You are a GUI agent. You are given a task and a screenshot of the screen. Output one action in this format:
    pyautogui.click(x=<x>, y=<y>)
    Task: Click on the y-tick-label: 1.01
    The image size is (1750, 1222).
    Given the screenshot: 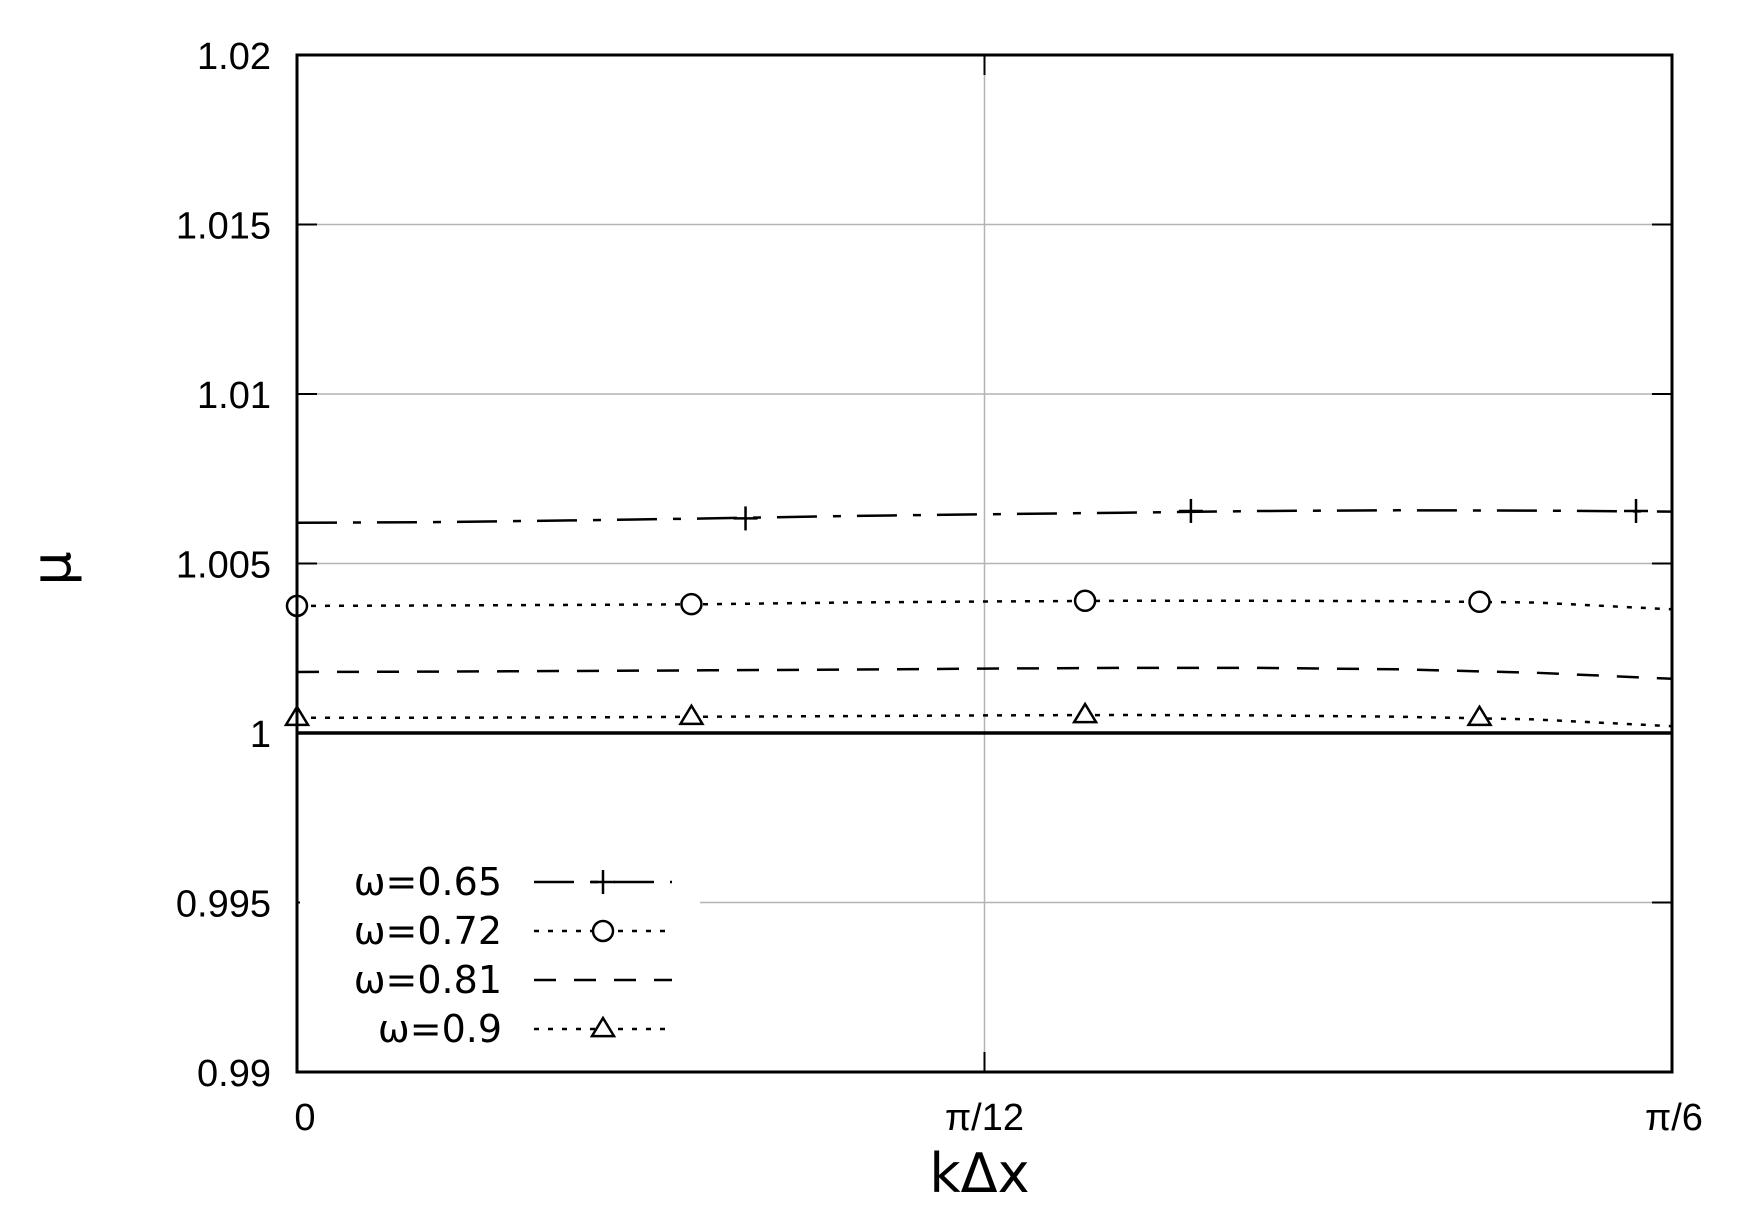 What is the action you would take?
    pyautogui.click(x=234, y=396)
    